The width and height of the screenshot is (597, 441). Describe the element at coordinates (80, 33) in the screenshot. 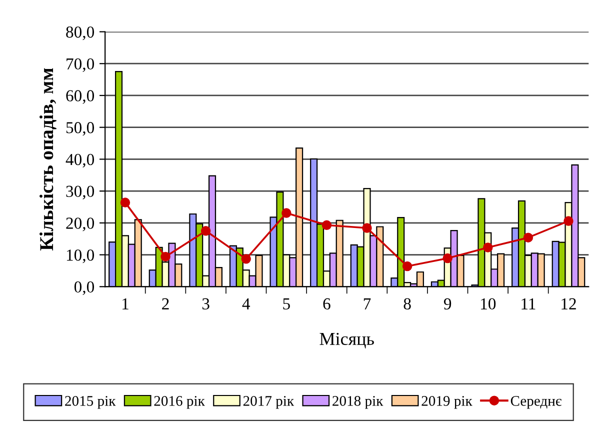

I see `y-tick-label: 80,0` at that location.